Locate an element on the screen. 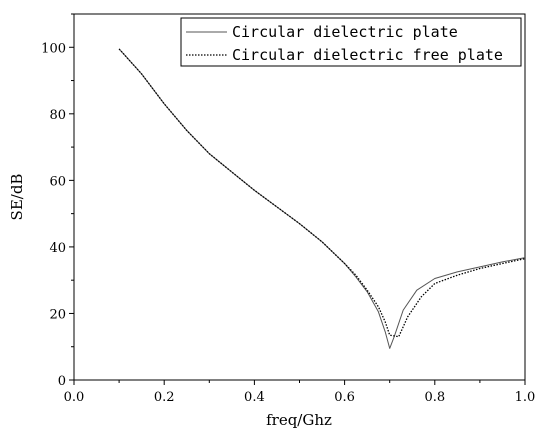 This screenshot has height=438, width=550. y-axis-label: SE/dB is located at coordinates (17, 197).